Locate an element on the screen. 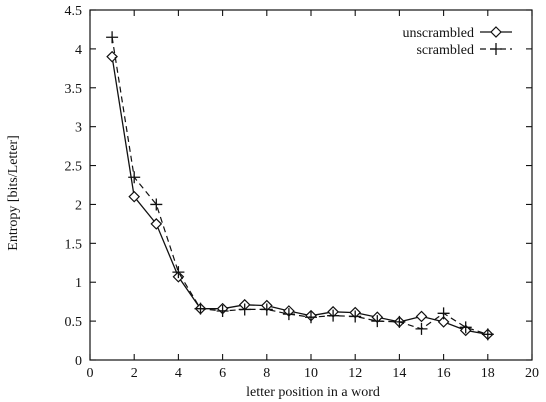 This screenshot has height=402, width=546. x-tick-label: 2 is located at coordinates (134, 373).